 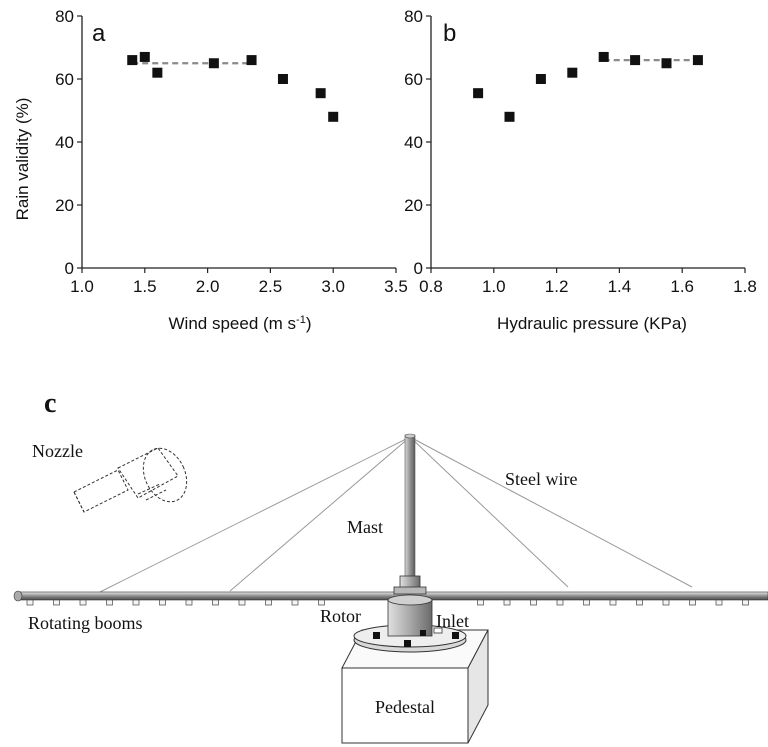 I want to click on x-tick-label: 1.5, so click(x=145, y=286).